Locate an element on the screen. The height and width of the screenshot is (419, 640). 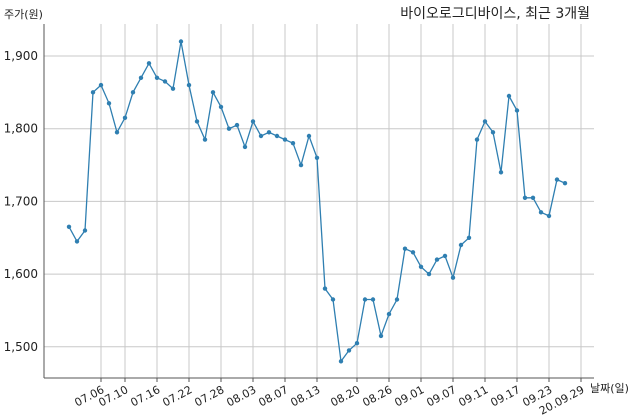
x-axis-label: 날짜(일) is located at coordinates (609, 388).